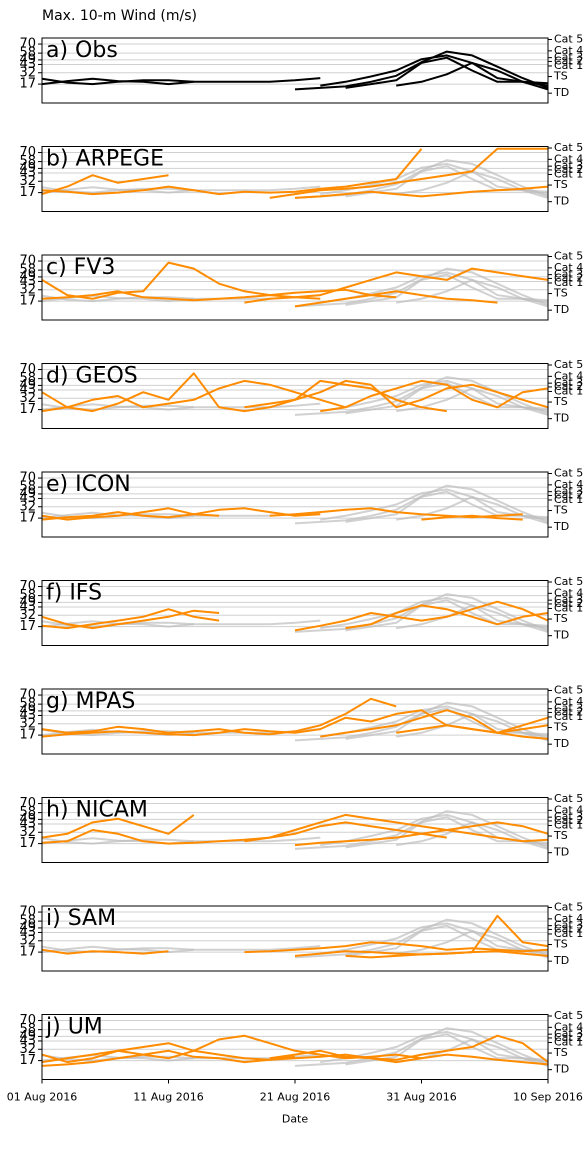  I want to click on panel-label: h) NICAM, so click(97, 810).